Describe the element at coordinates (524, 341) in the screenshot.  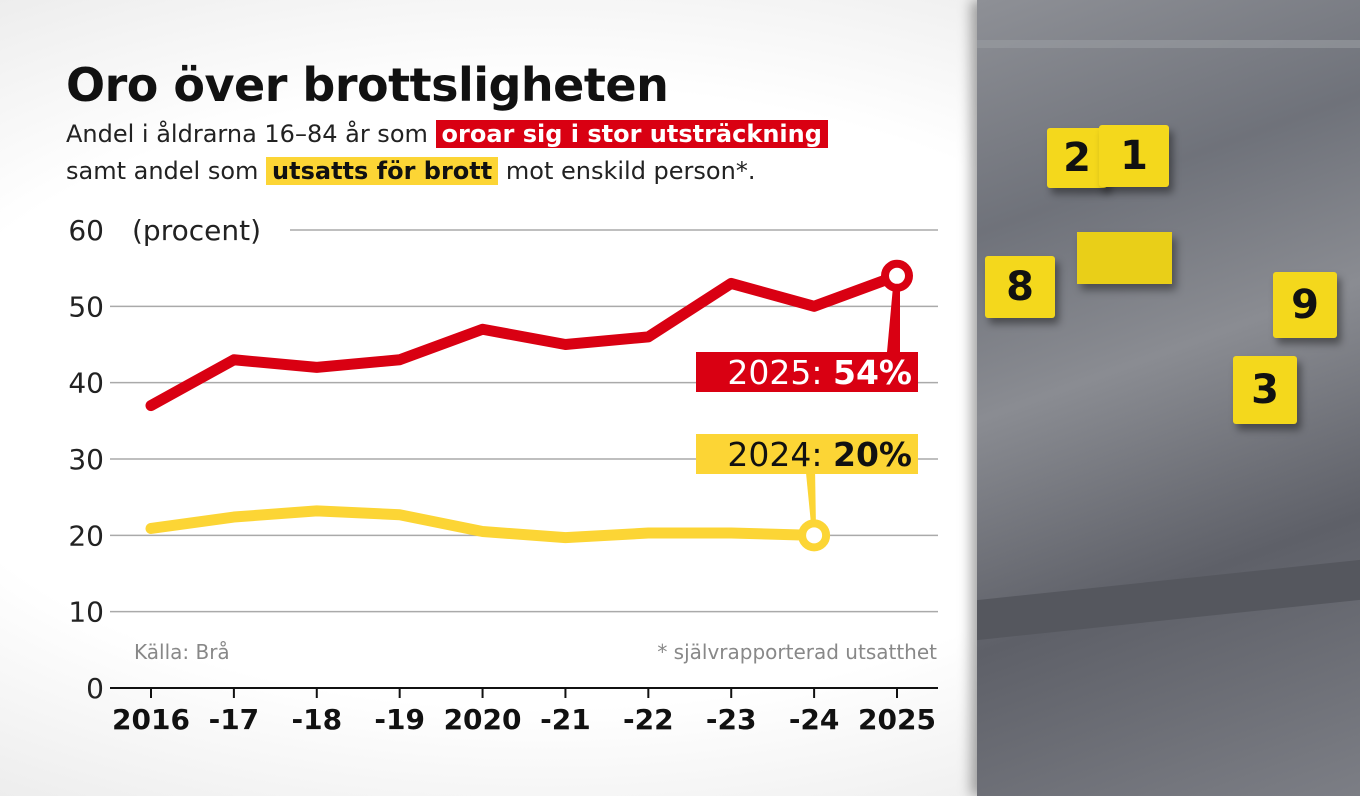
I see `series-line-red` at that location.